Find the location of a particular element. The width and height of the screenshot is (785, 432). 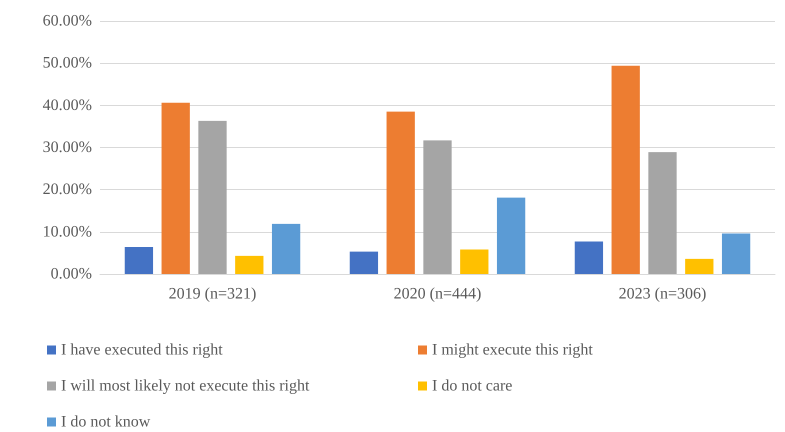

x-tick-label: 2020 (n=444) is located at coordinates (438, 294).